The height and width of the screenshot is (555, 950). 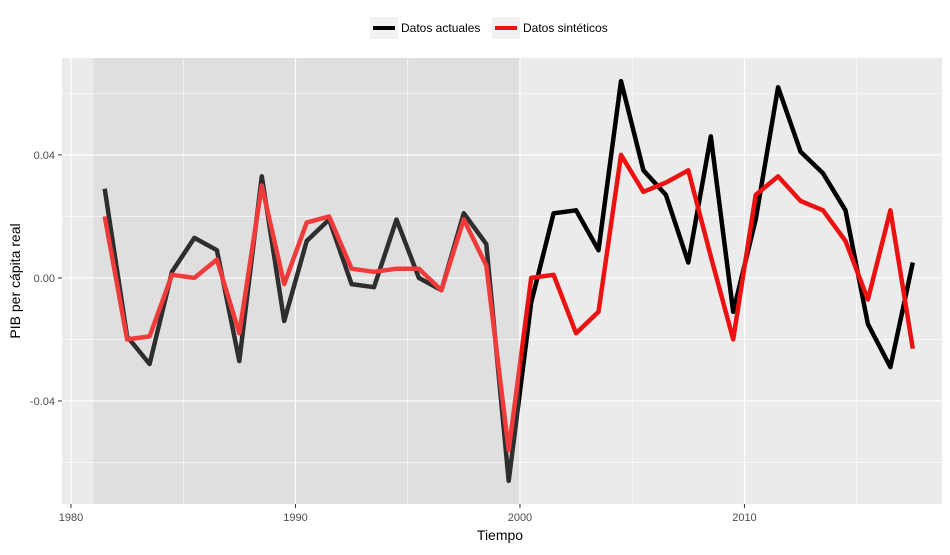 I want to click on y-tick-label: 0.00, so click(x=44, y=279).